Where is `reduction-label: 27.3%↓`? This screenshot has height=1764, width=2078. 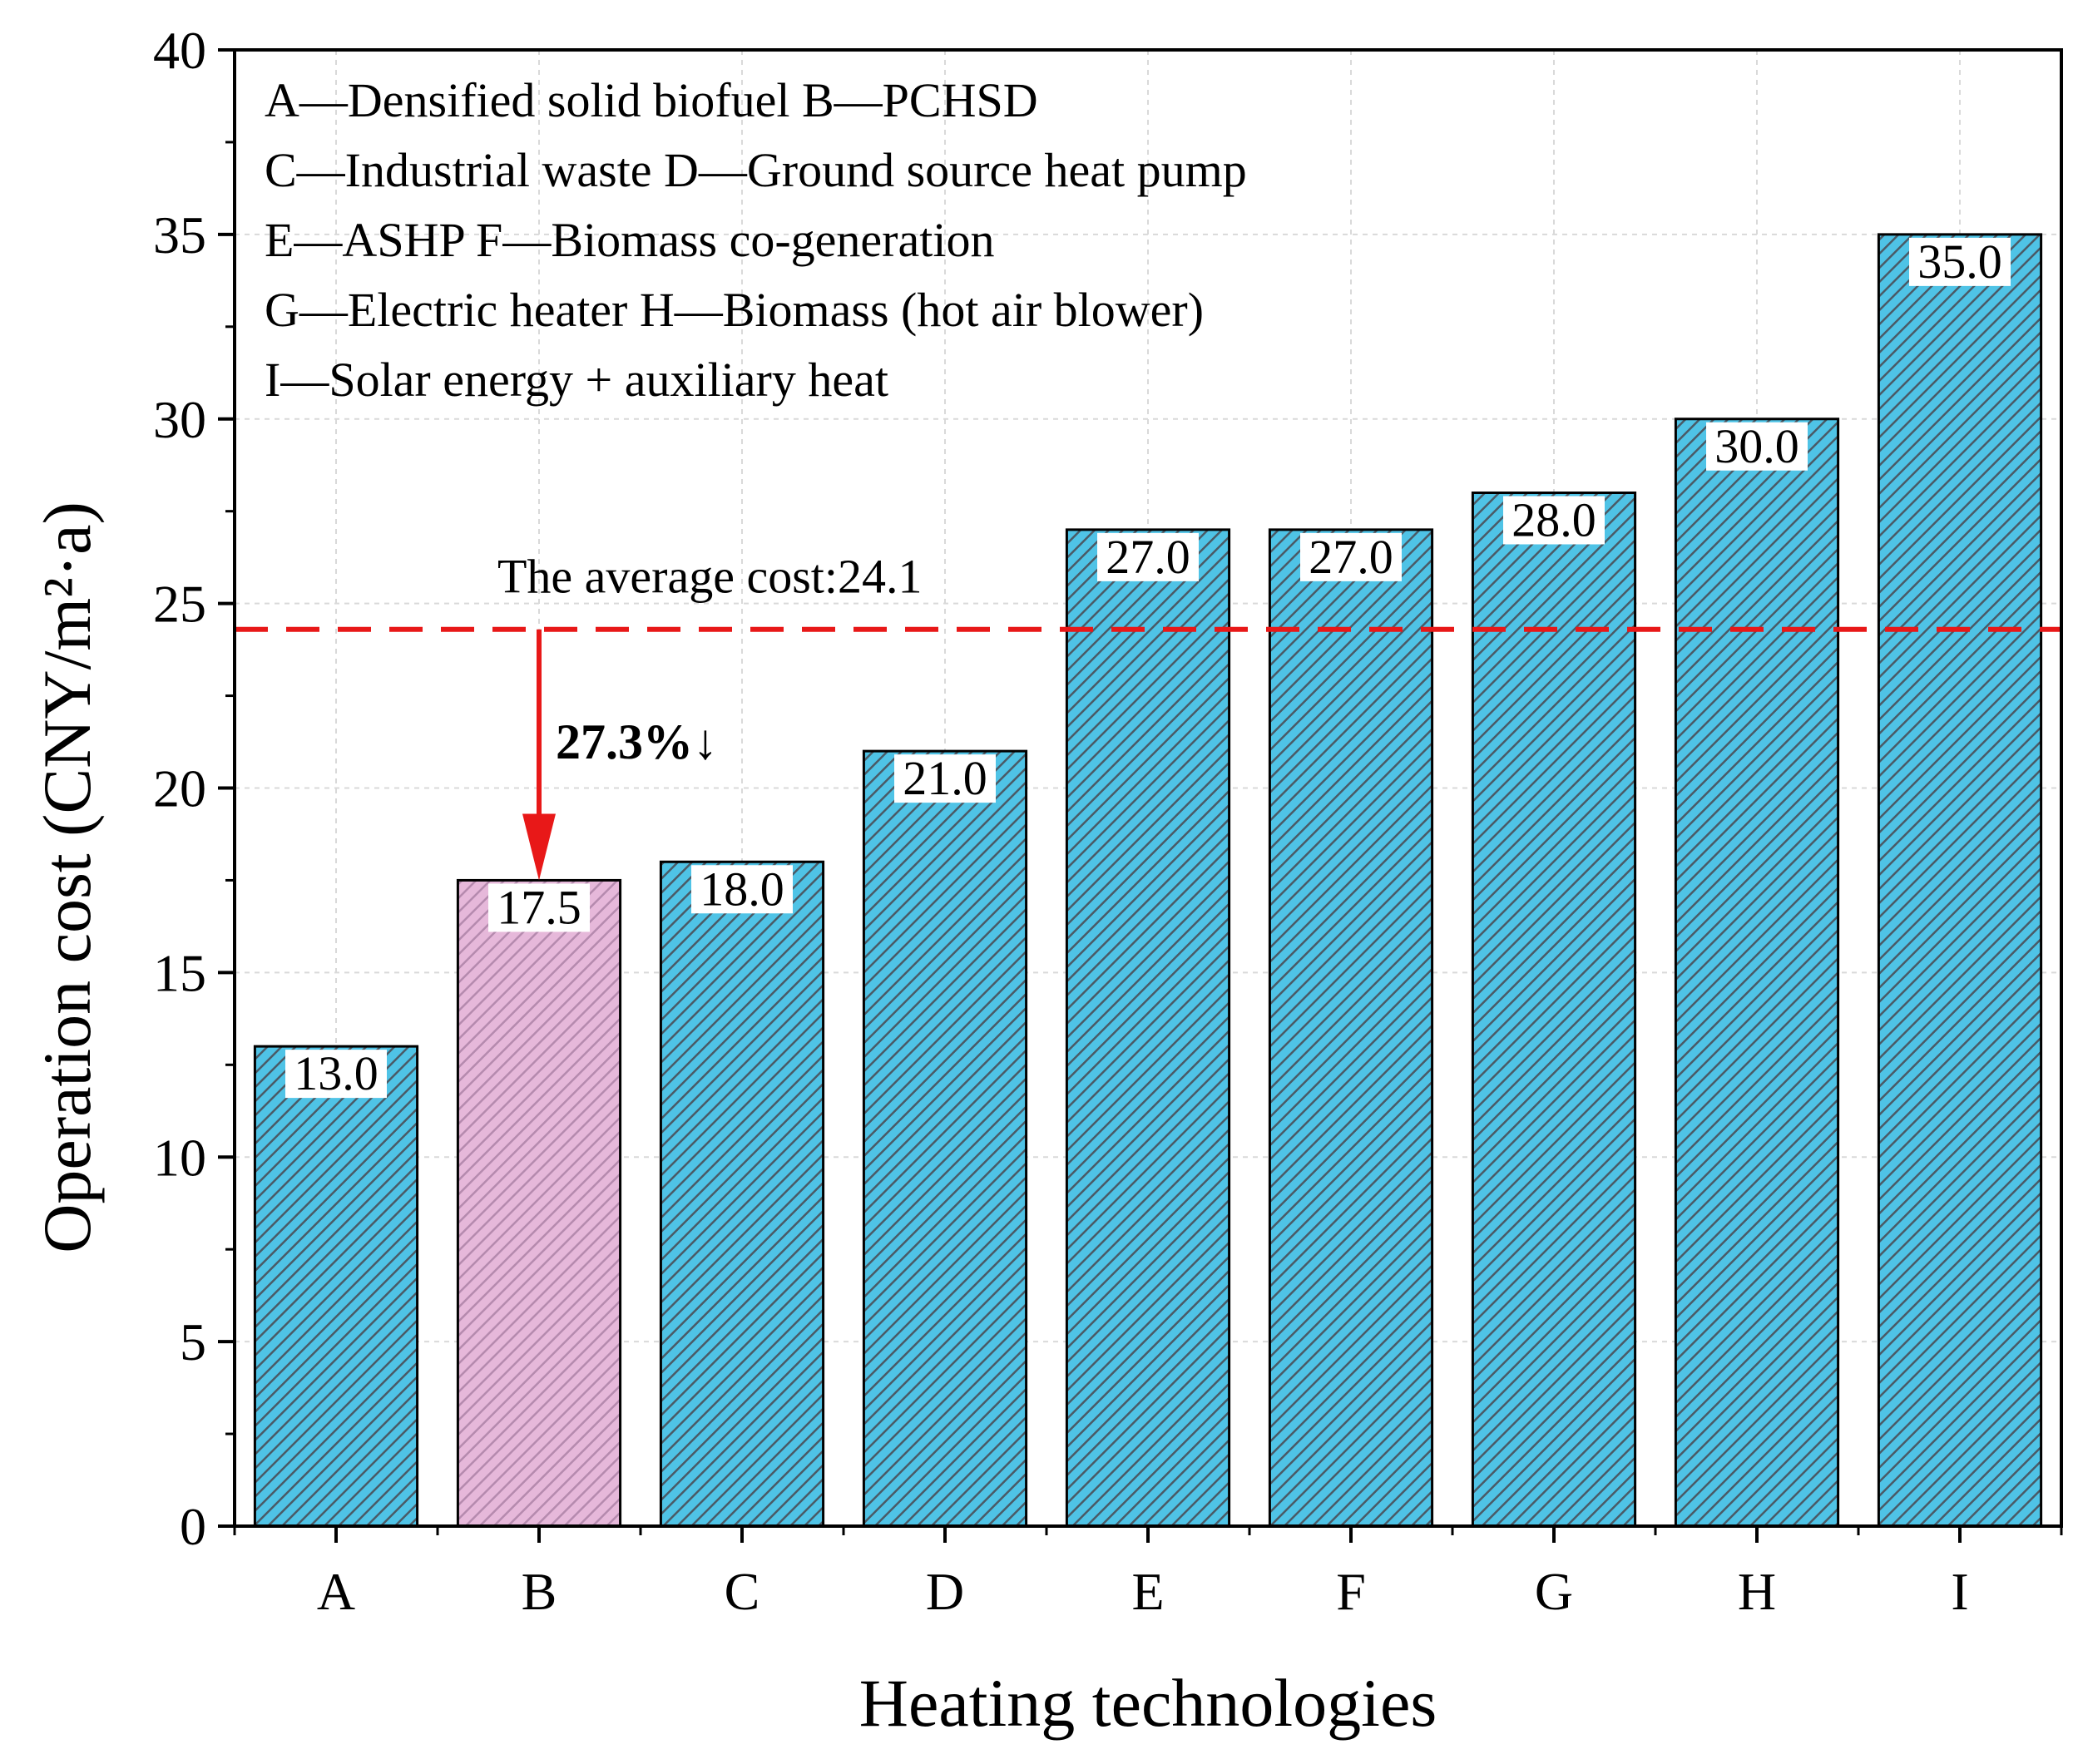 reduction-label: 27.3%↓ is located at coordinates (637, 741).